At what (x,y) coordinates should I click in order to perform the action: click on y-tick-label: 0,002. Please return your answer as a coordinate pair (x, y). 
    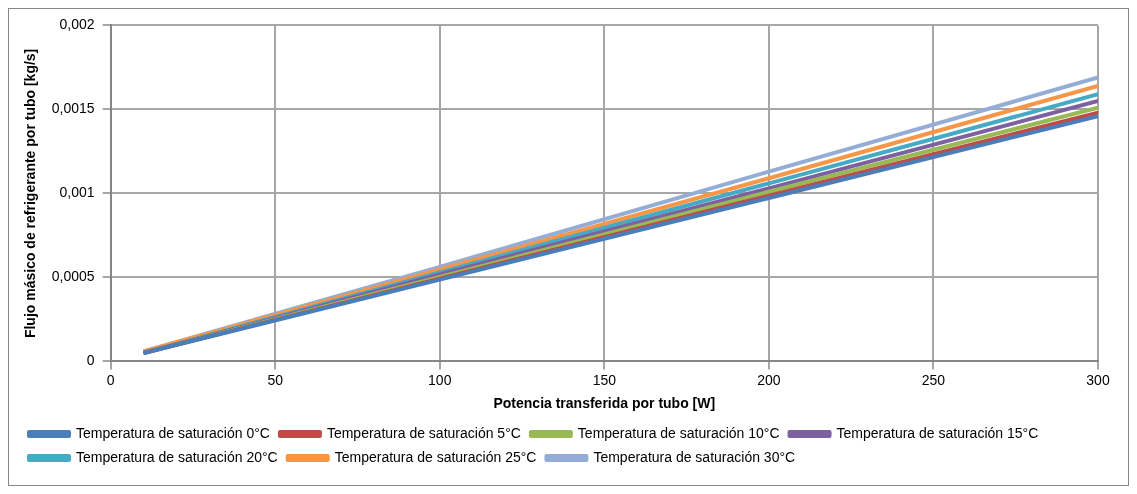
    Looking at the image, I should click on (77, 24).